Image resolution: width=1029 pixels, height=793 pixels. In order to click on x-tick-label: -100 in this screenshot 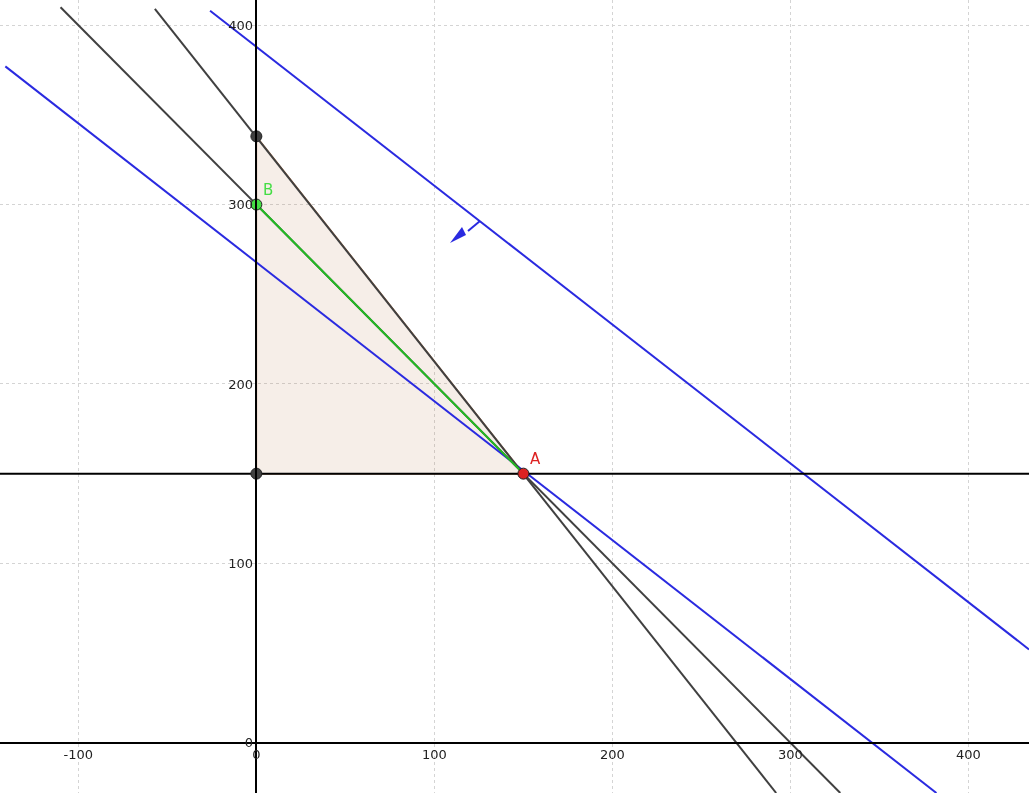, I will do `click(78, 755)`.